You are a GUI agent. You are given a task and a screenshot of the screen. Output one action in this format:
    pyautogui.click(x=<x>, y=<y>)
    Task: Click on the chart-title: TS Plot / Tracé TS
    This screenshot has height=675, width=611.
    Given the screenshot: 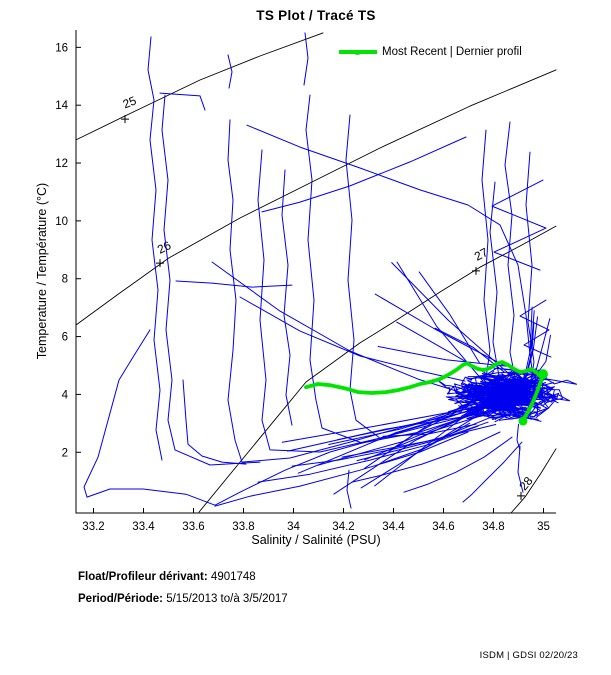 What is the action you would take?
    pyautogui.click(x=316, y=15)
    